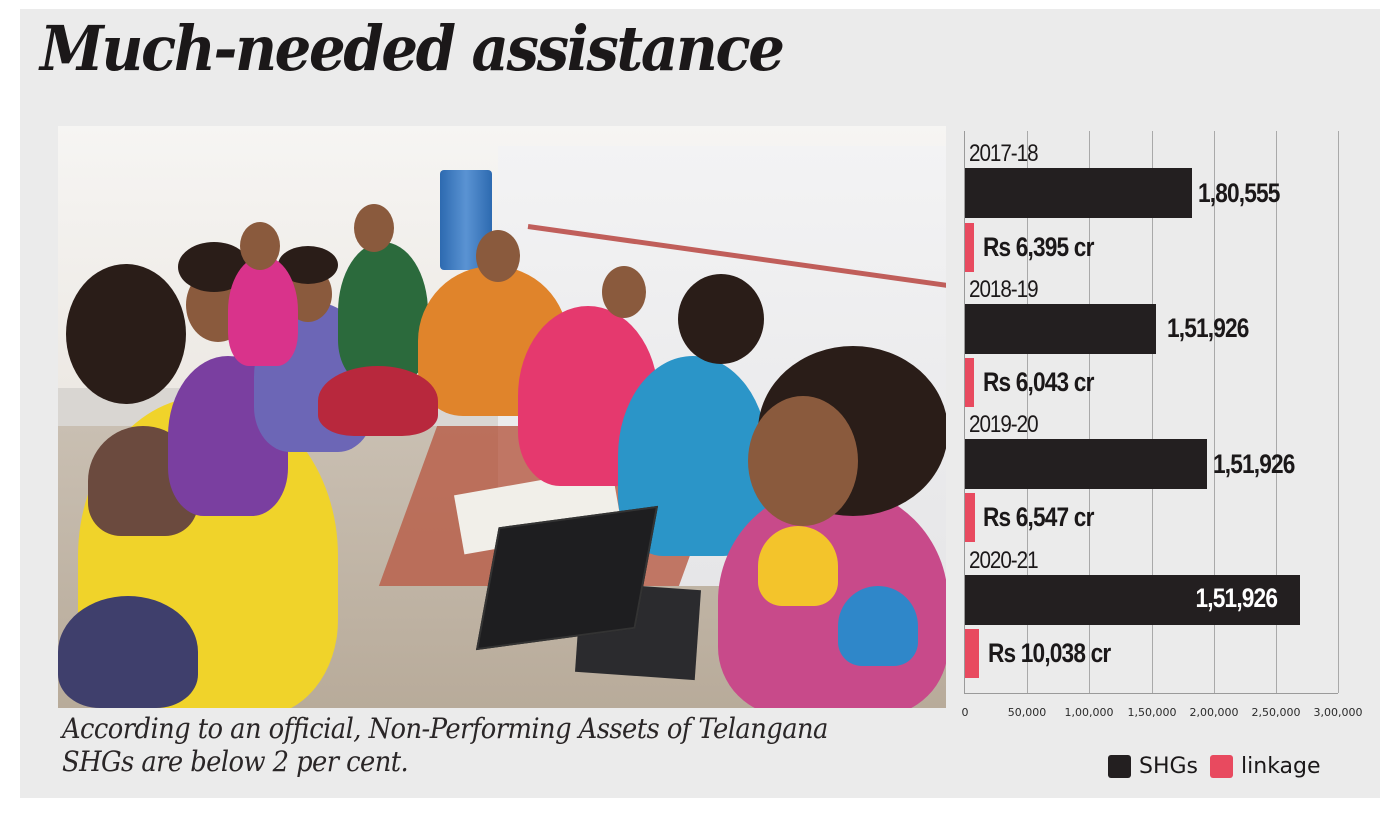 The height and width of the screenshot is (815, 1388). I want to click on x-tick: 3,00,000, so click(1338, 712).